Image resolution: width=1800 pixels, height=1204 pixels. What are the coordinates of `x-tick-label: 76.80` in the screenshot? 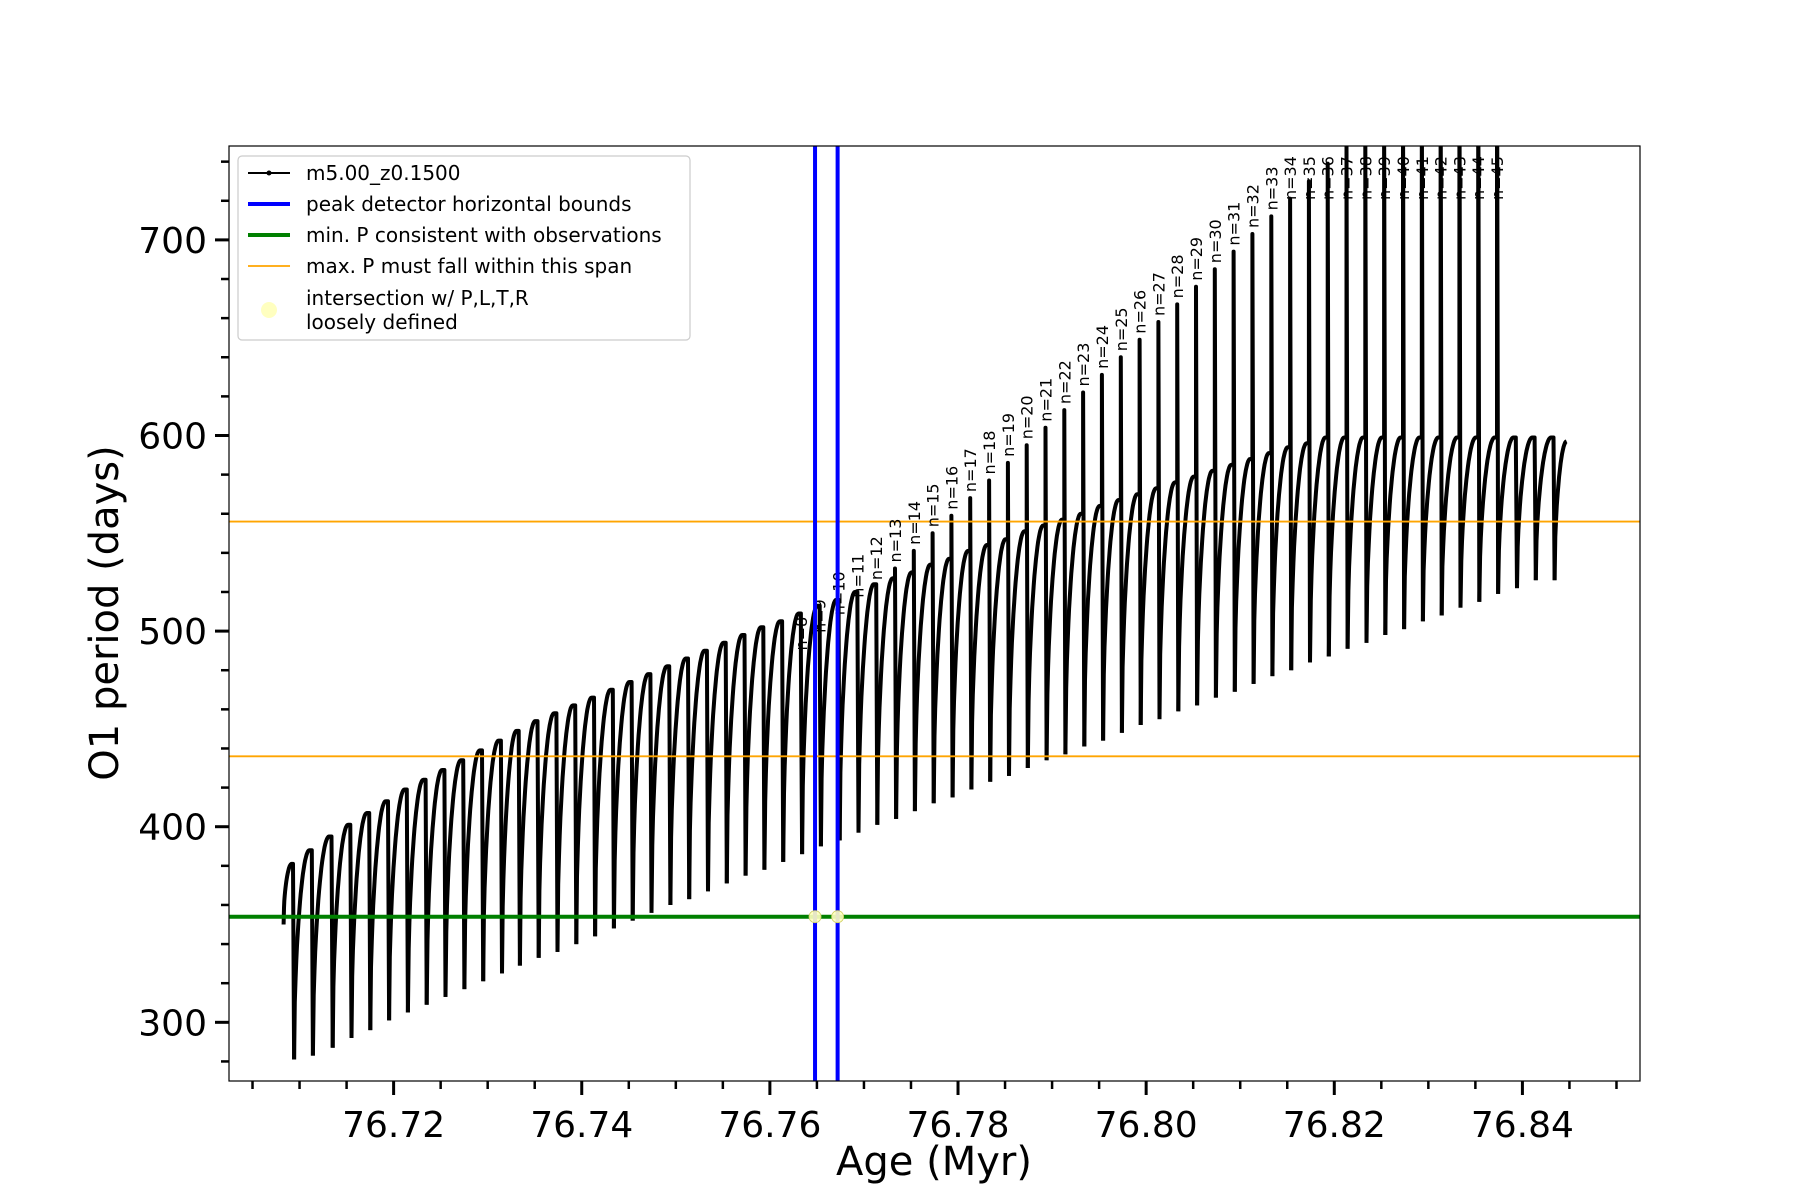 It's located at (1146, 1125).